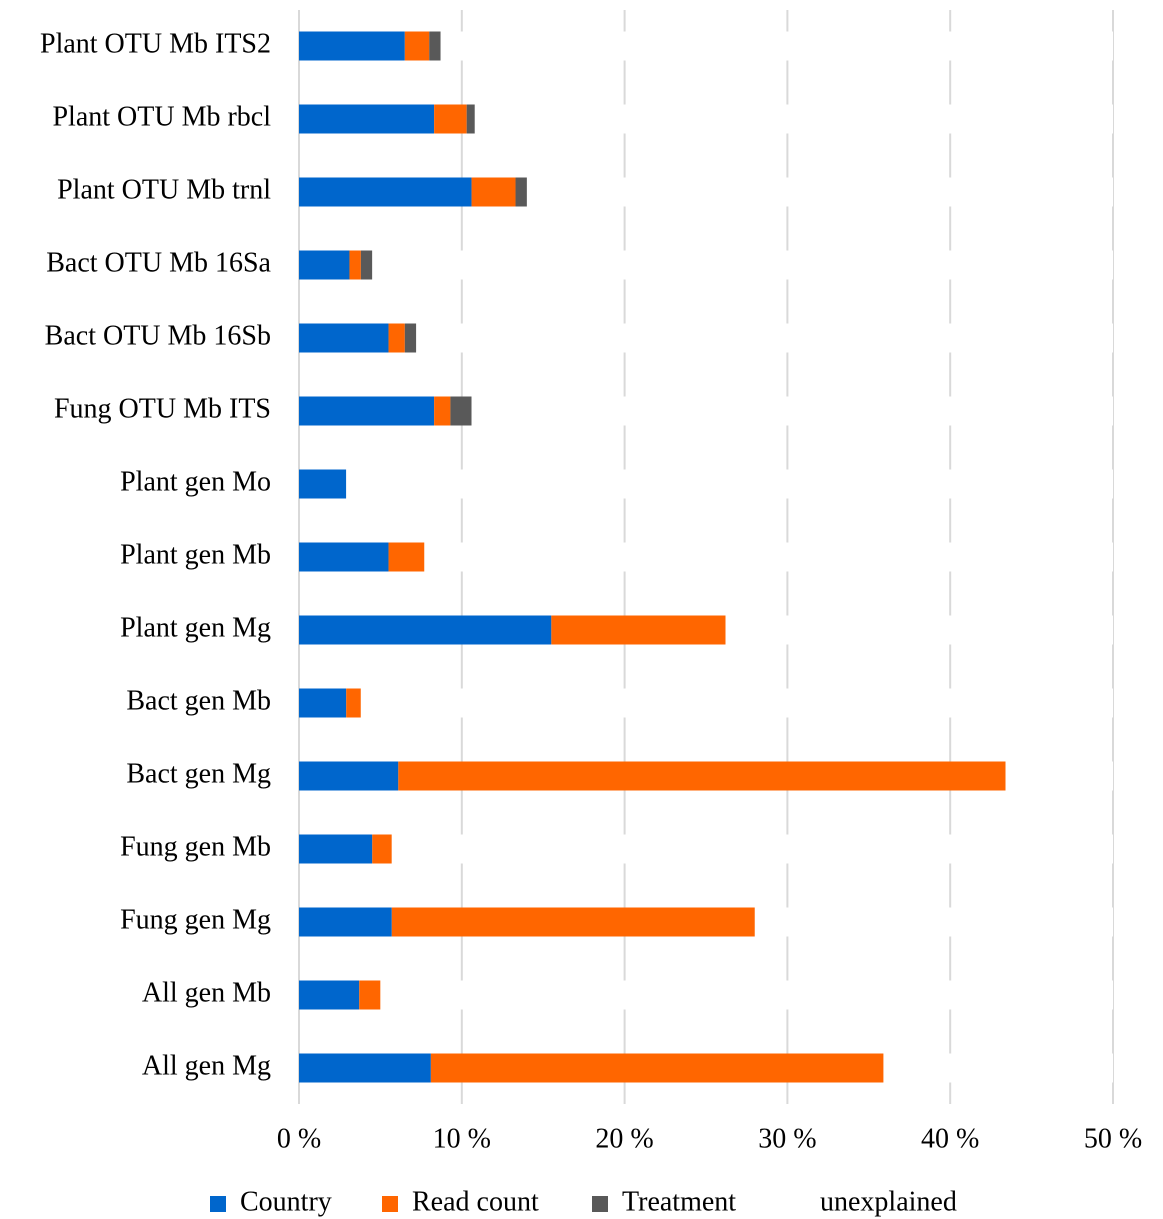  I want to click on y-tick-label: Plant OTU Mb trnl, so click(164, 189).